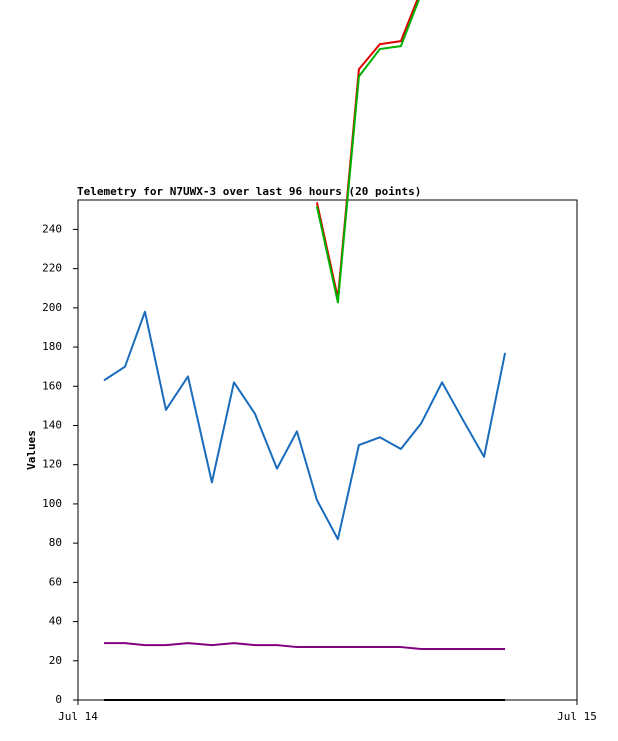 This screenshot has height=741, width=618. I want to click on y-tick-label: 20, so click(55, 660).